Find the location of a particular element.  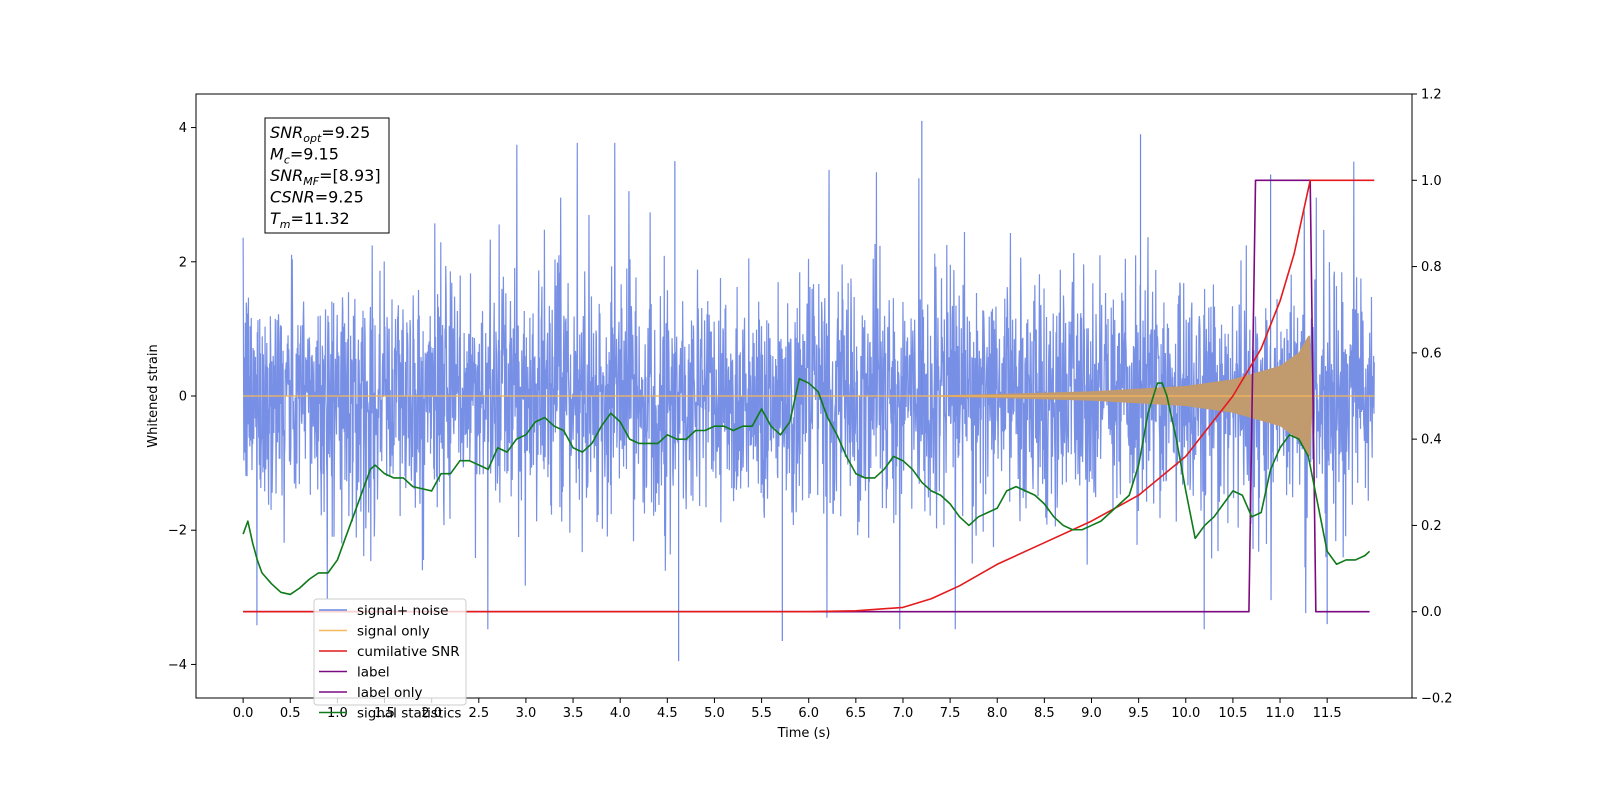

x-tick-label: 7.5 is located at coordinates (950, 713).